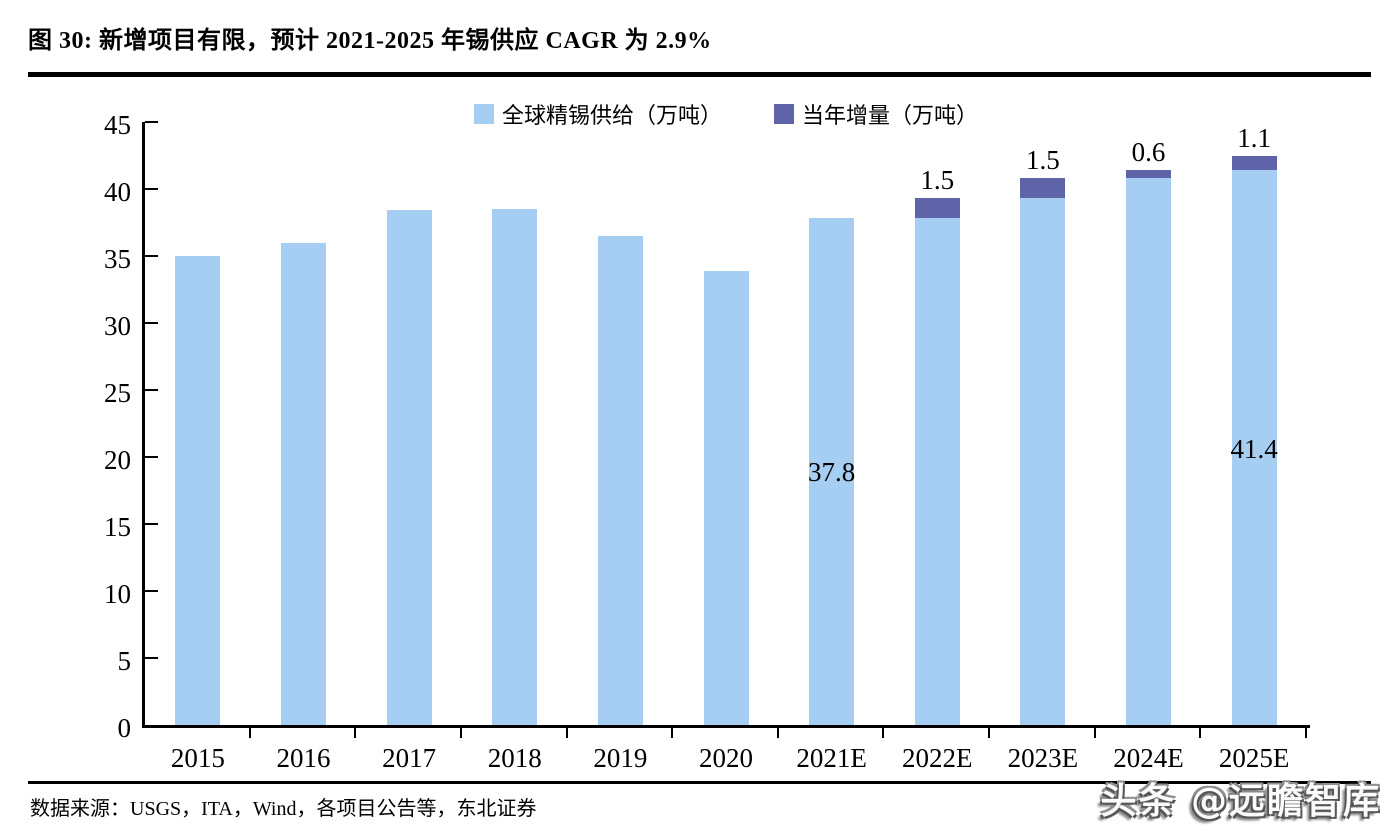 The width and height of the screenshot is (1399, 835). Describe the element at coordinates (303, 758) in the screenshot. I see `x-axis-category-label: 2016` at that location.